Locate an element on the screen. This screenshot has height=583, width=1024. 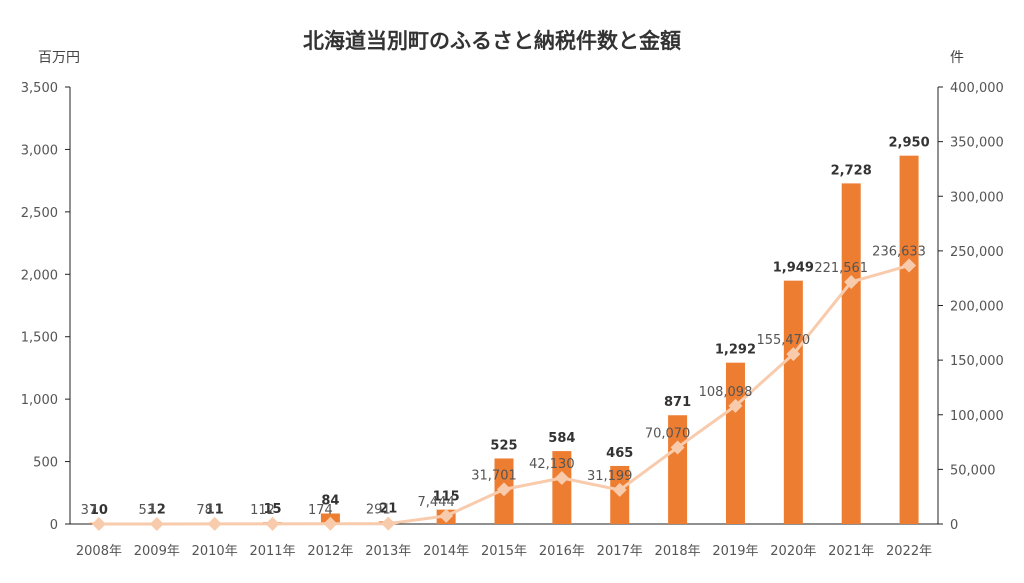
x-tick-label: 2018年 is located at coordinates (678, 551).